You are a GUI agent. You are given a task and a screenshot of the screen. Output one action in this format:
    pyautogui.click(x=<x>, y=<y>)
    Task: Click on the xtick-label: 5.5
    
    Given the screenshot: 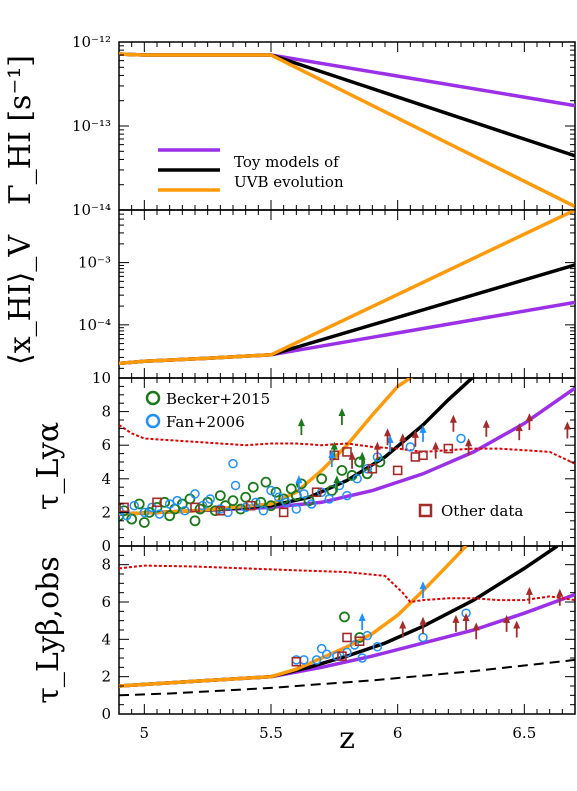 What is the action you would take?
    pyautogui.click(x=271, y=733)
    